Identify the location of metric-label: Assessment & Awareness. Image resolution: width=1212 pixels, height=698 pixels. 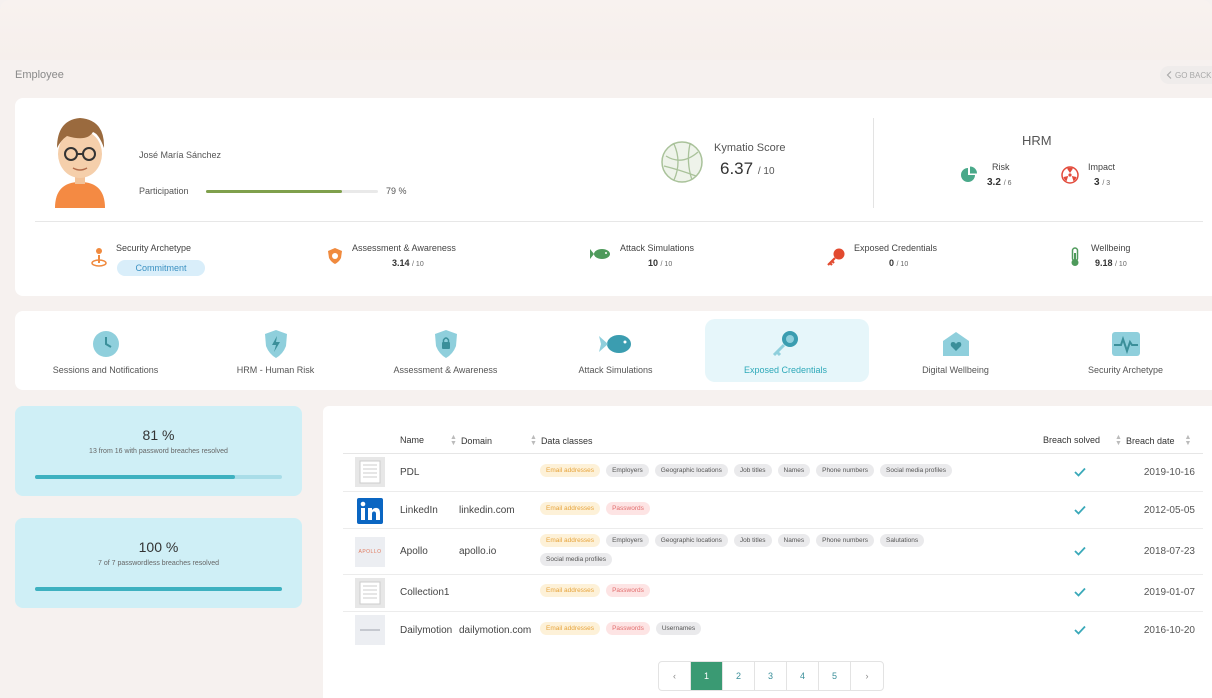
(404, 248).